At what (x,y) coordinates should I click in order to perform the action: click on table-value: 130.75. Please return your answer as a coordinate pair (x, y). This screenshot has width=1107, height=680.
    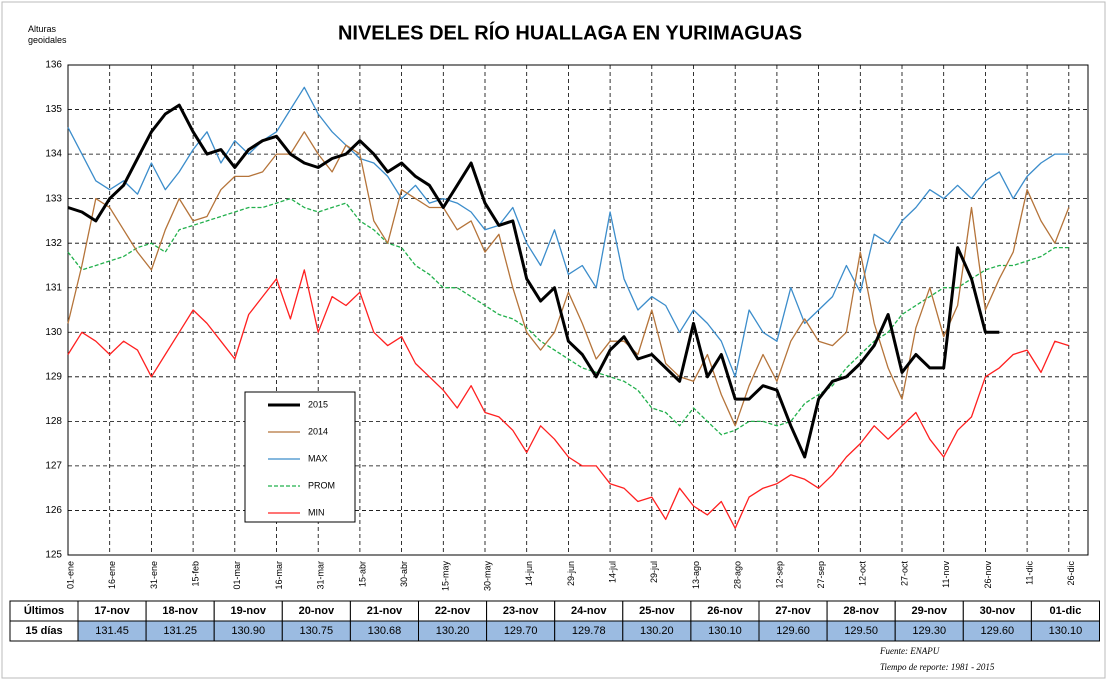
    Looking at the image, I should click on (317, 631).